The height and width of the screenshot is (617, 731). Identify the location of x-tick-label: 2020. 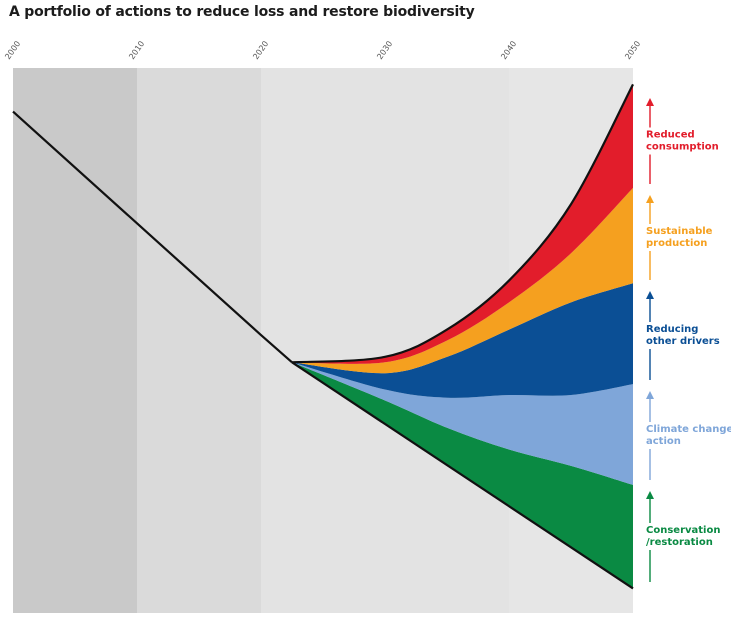
(260, 50).